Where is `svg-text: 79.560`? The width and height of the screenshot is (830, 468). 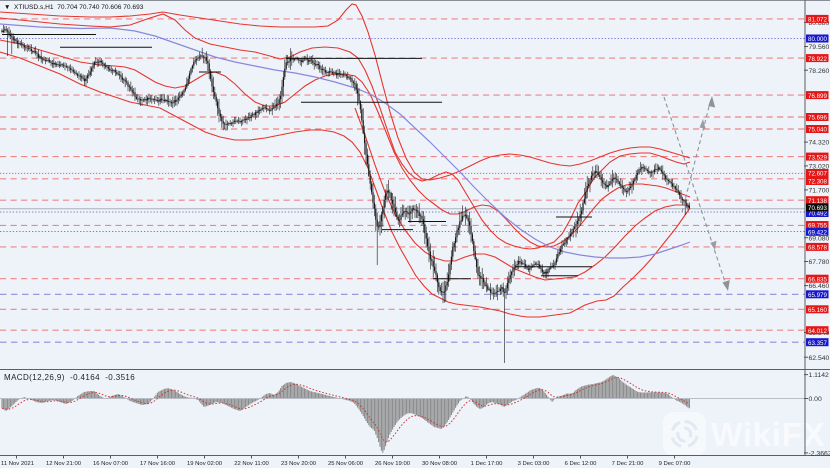
svg-text: 79.560 is located at coordinates (819, 47).